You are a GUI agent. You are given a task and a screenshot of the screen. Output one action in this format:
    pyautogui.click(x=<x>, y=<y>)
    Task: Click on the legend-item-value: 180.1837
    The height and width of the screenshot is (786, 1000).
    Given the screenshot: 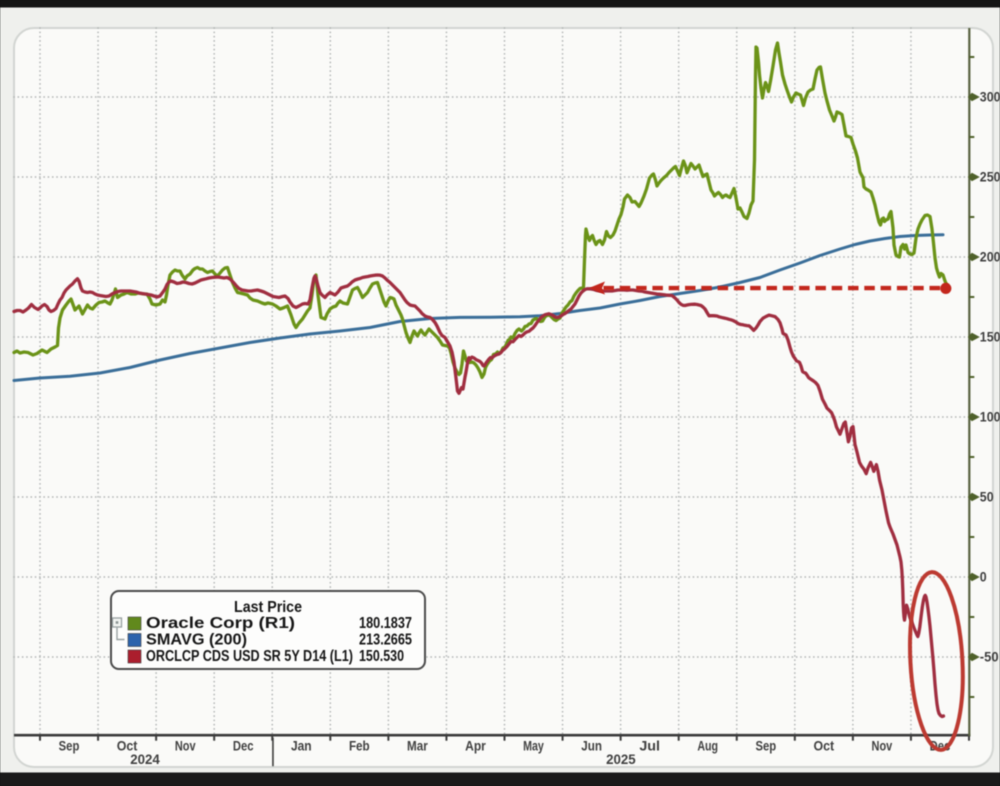 What is the action you would take?
    pyautogui.click(x=385, y=623)
    